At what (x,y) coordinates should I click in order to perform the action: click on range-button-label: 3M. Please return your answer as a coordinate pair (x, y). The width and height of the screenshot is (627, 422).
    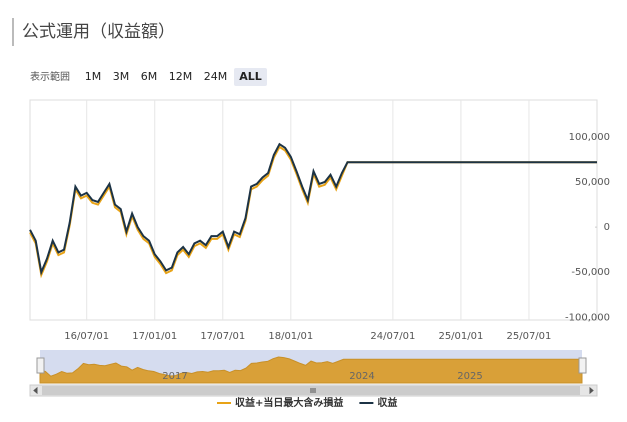
    Looking at the image, I should click on (121, 76).